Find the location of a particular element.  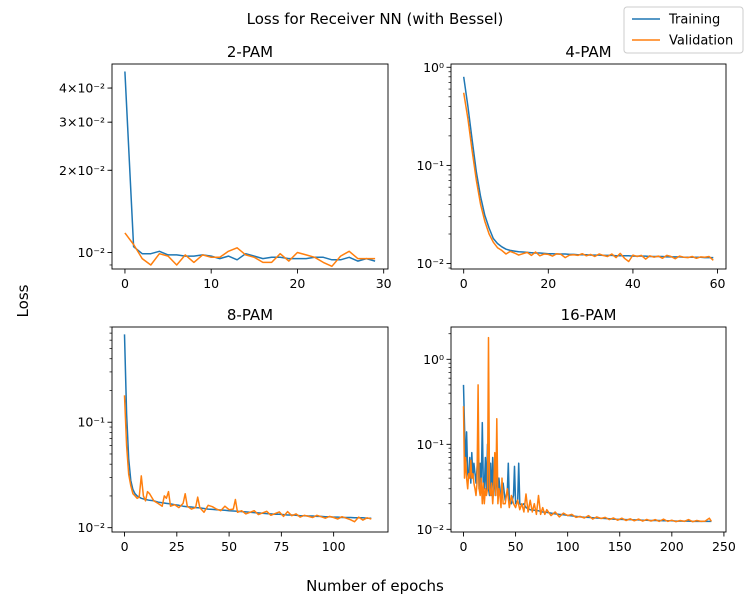

panel-title-8pam: 8-PAM is located at coordinates (250, 315).